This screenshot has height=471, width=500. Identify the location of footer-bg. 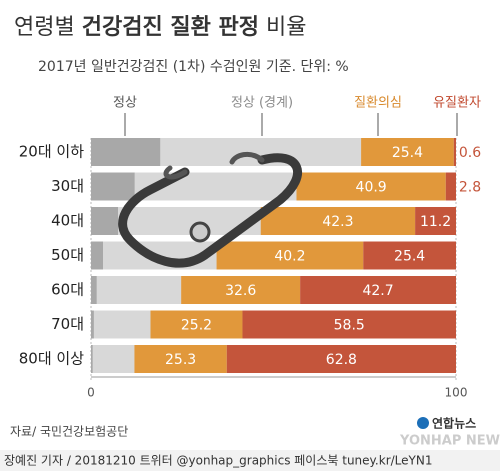
(250, 460).